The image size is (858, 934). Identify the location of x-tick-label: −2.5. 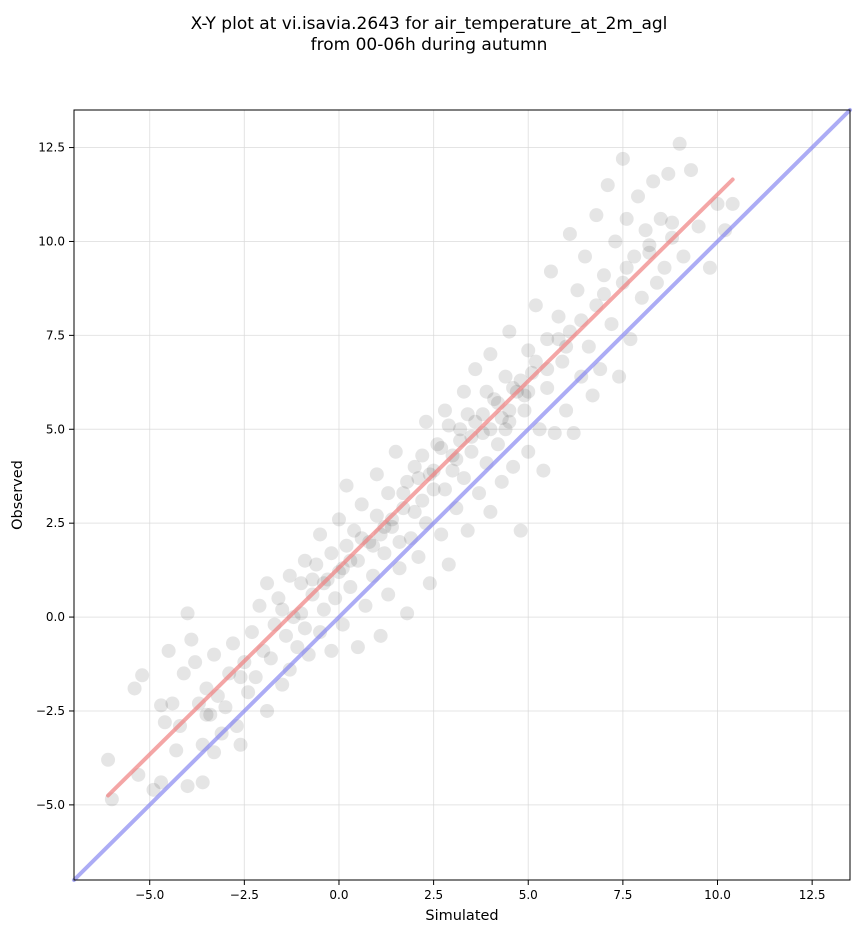
(244, 895).